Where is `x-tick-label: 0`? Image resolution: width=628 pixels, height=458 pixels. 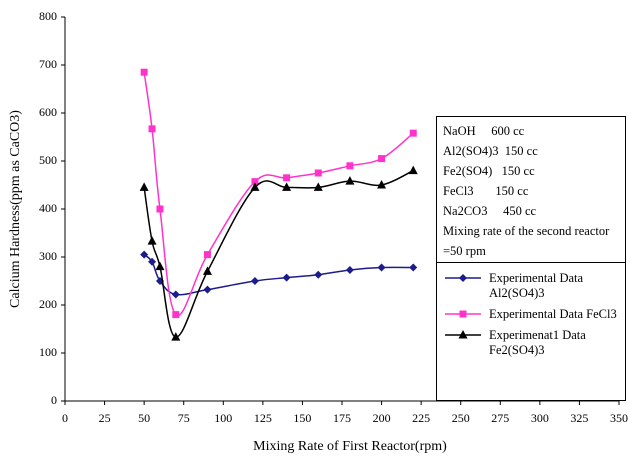 x-tick-label: 0 is located at coordinates (65, 418).